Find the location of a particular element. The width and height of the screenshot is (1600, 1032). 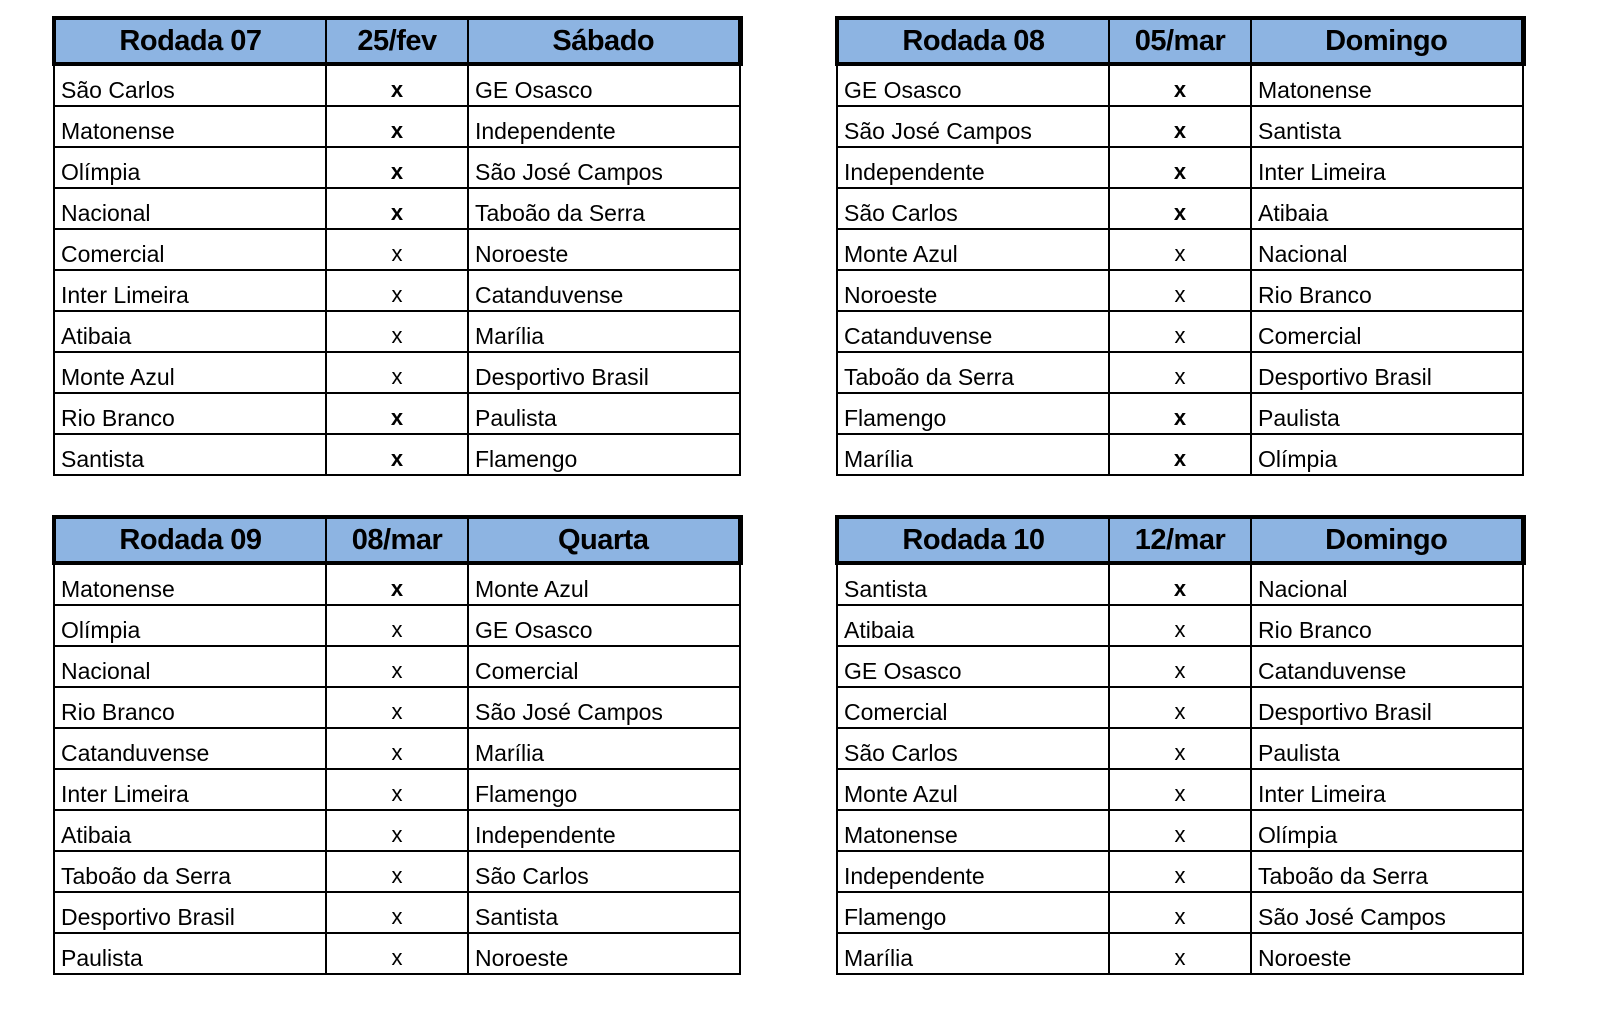

header-row: Rodada 09 08/mar Quarta is located at coordinates (397, 540).